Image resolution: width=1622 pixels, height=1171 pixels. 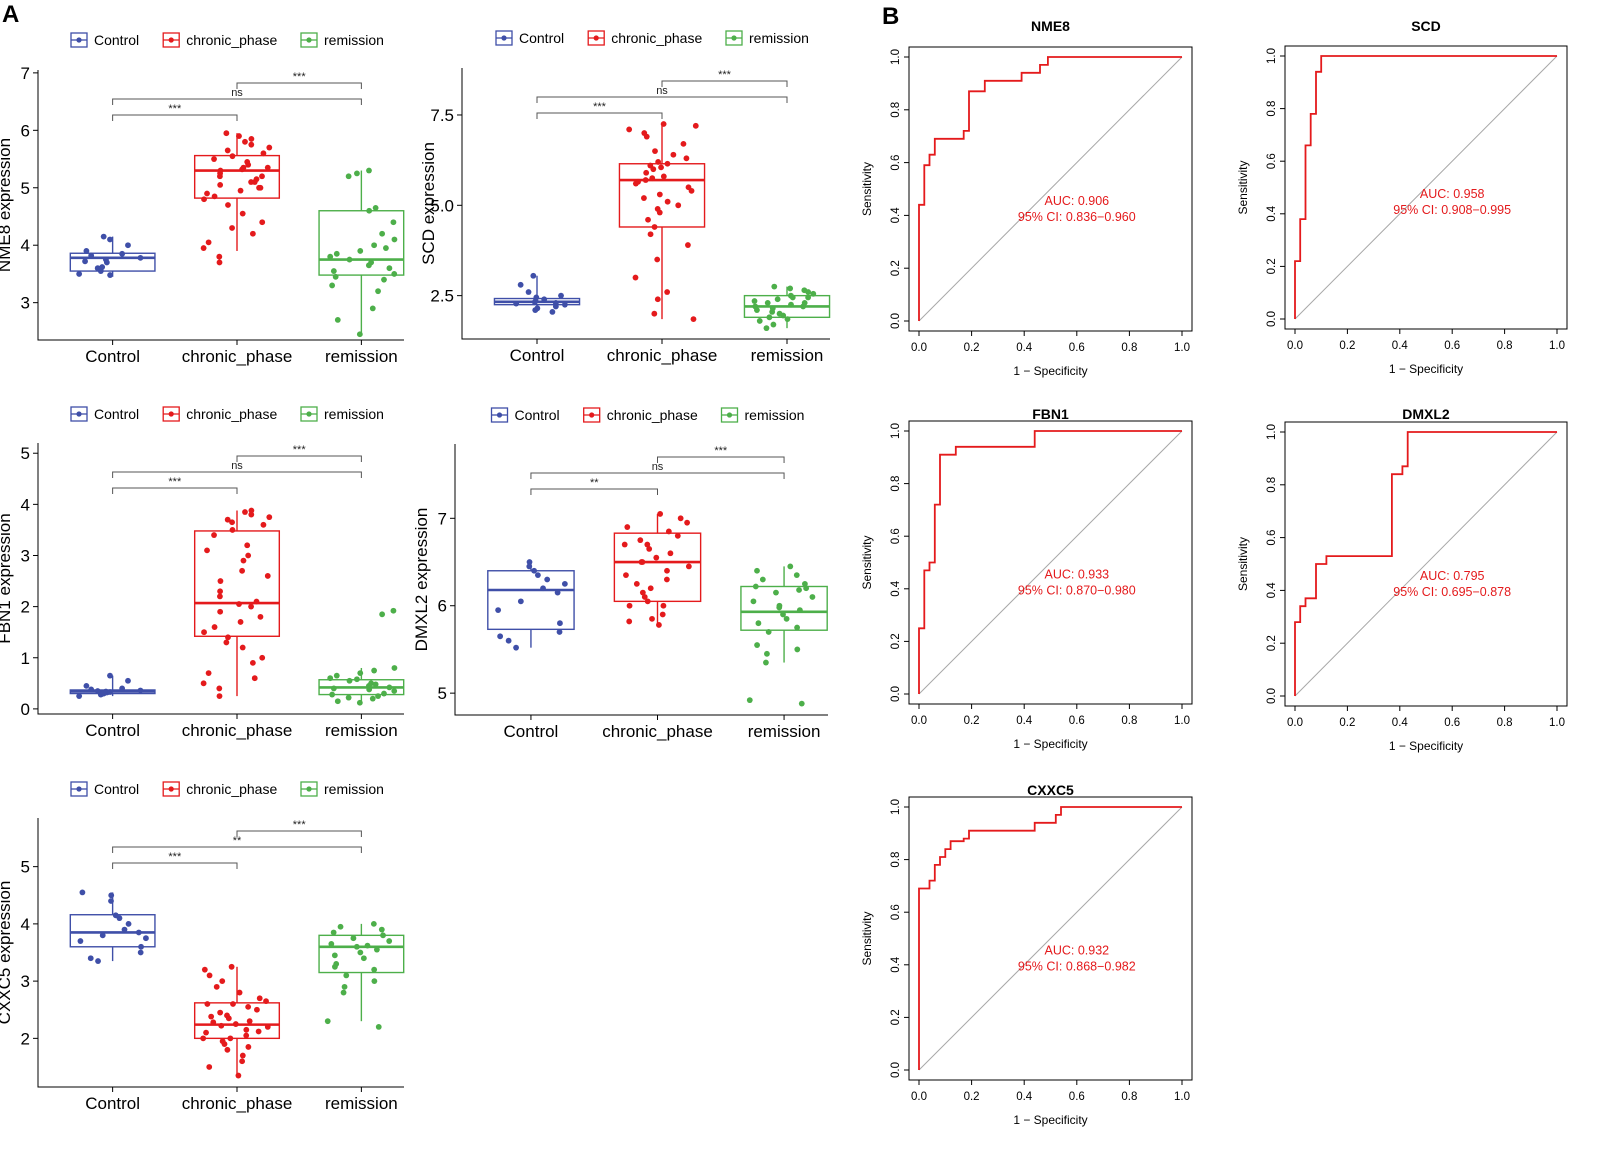 What do you see at coordinates (1426, 26) in the screenshot?
I see `roc-title: SCD` at bounding box center [1426, 26].